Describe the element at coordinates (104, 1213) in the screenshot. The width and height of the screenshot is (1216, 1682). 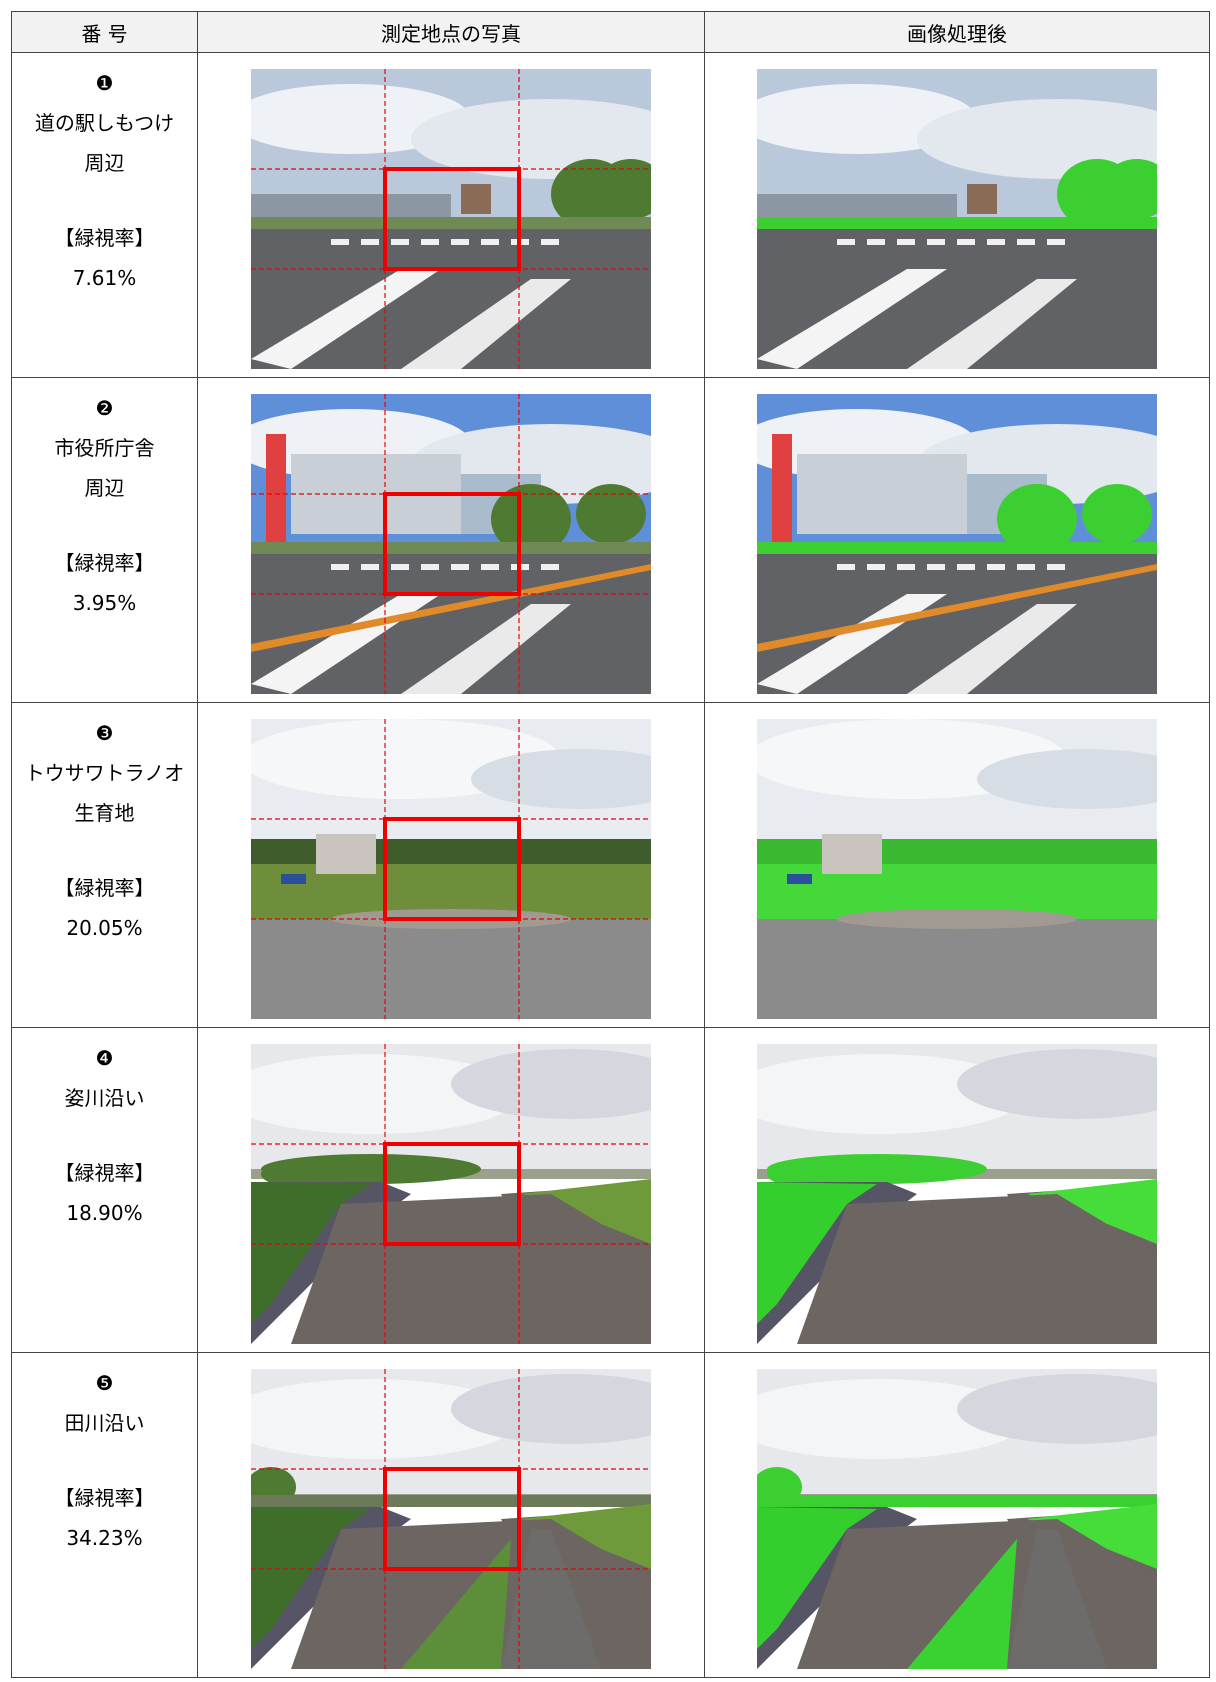
I see `value: 18.90%` at that location.